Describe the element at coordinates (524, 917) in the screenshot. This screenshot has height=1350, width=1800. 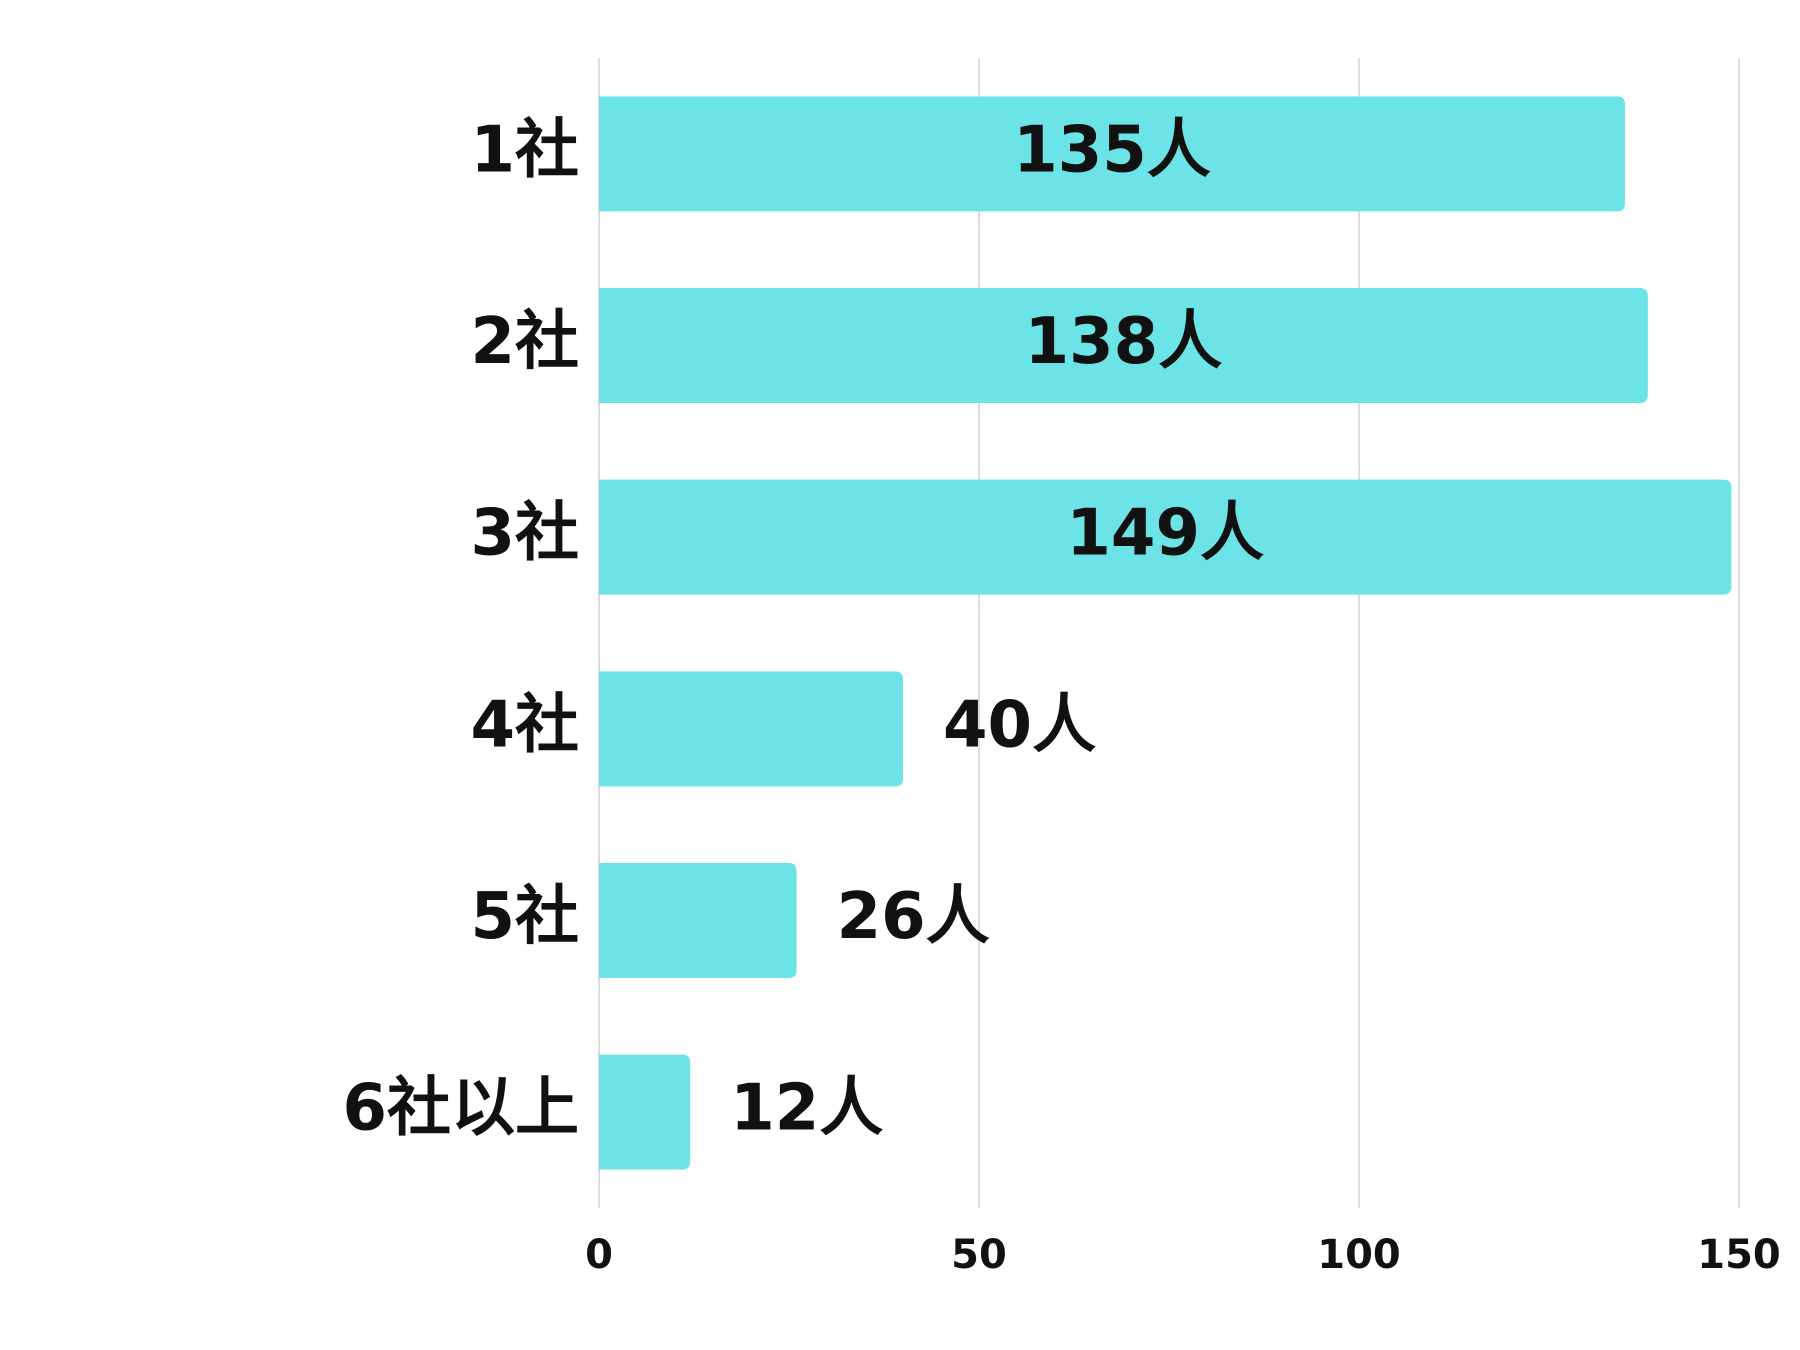
I see `y-tick-label: 5社` at that location.